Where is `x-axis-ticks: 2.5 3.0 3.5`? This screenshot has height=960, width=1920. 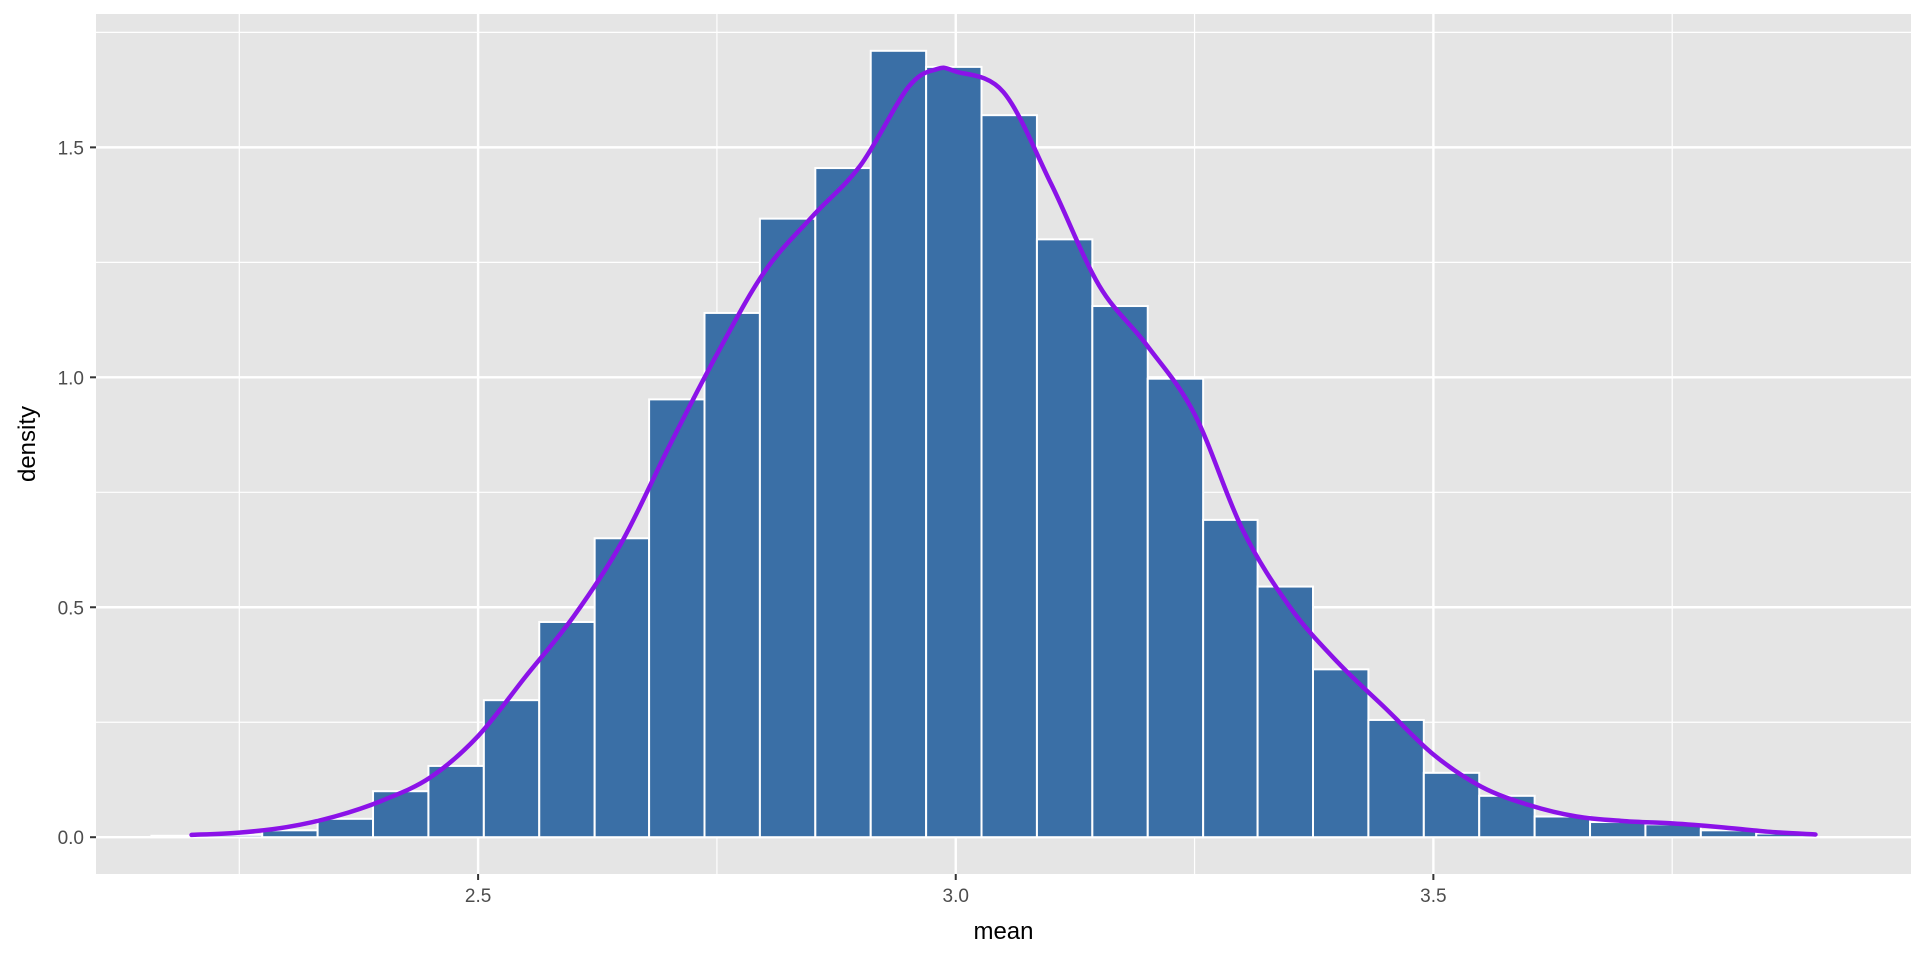
x-axis-ticks: 2.5 3.0 3.5 is located at coordinates (956, 890).